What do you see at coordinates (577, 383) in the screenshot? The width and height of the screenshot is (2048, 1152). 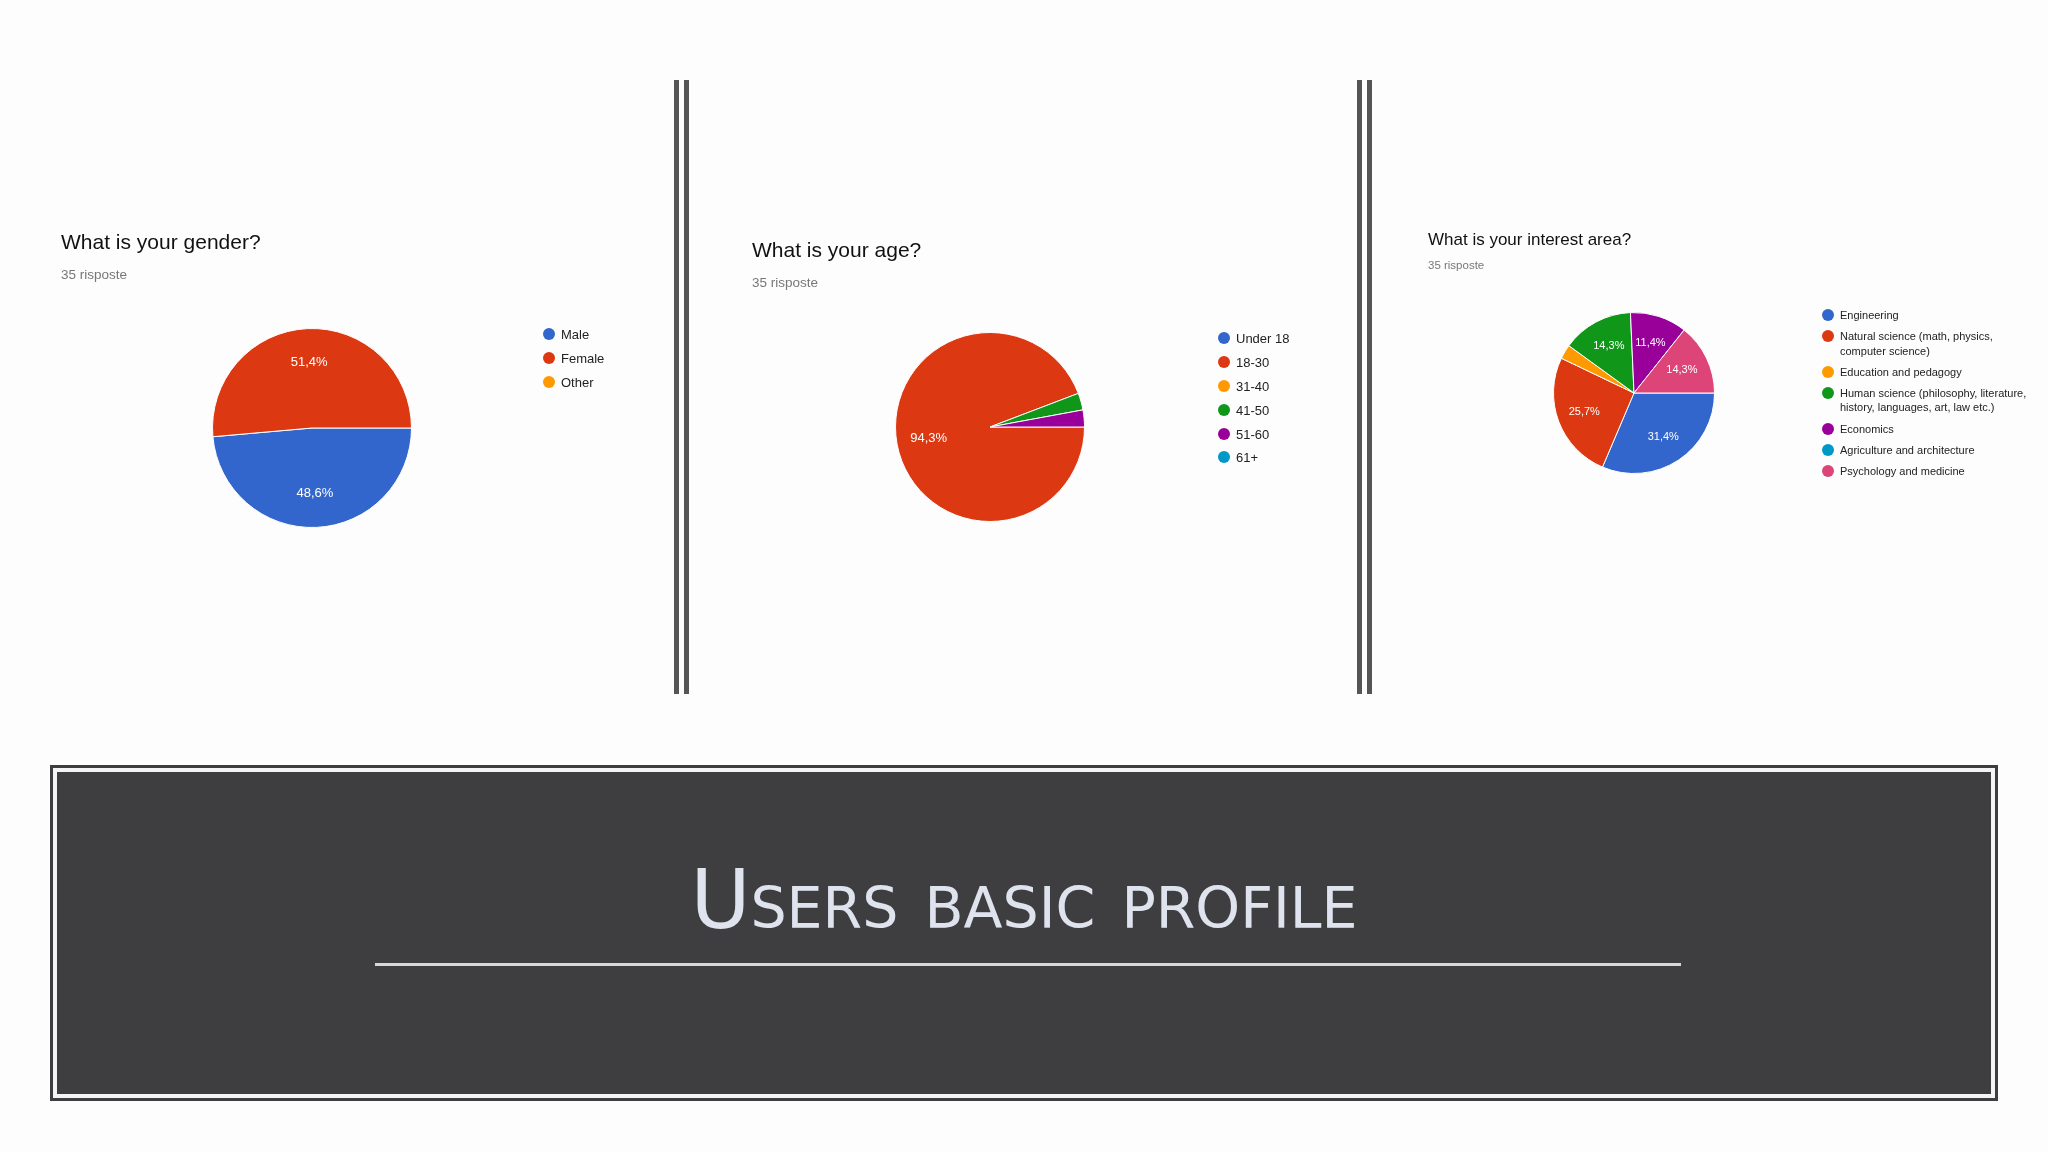 I see `legend-label: Other` at bounding box center [577, 383].